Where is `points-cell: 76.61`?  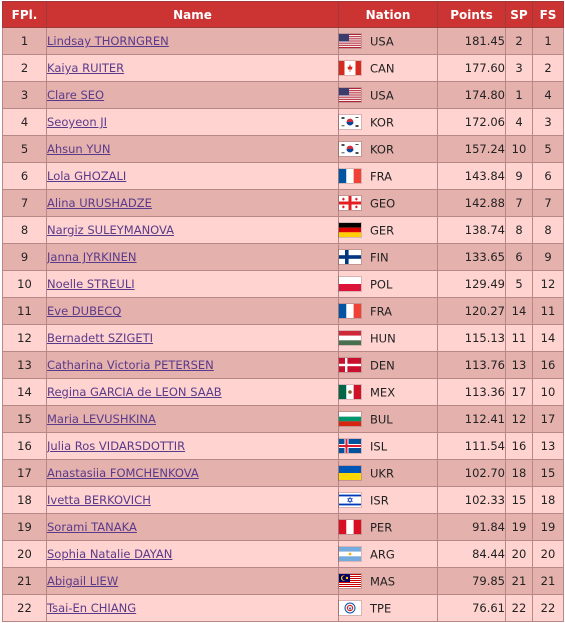
points-cell: 76.61 is located at coordinates (471, 608).